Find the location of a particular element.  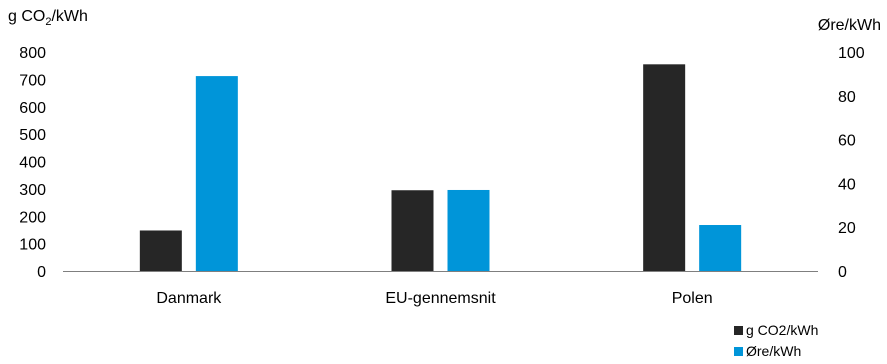

y-axis-left-tick-label: 200 is located at coordinates (32, 217).